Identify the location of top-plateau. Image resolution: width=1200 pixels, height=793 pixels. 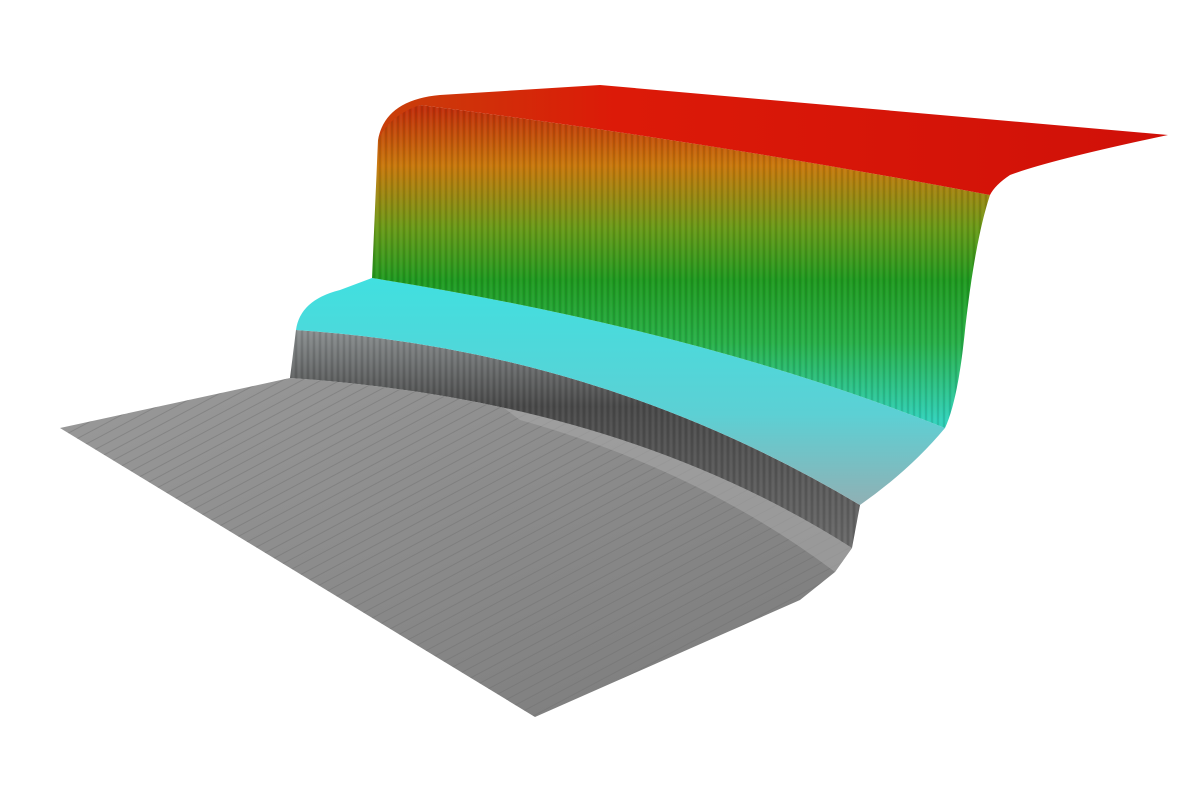
(773, 140).